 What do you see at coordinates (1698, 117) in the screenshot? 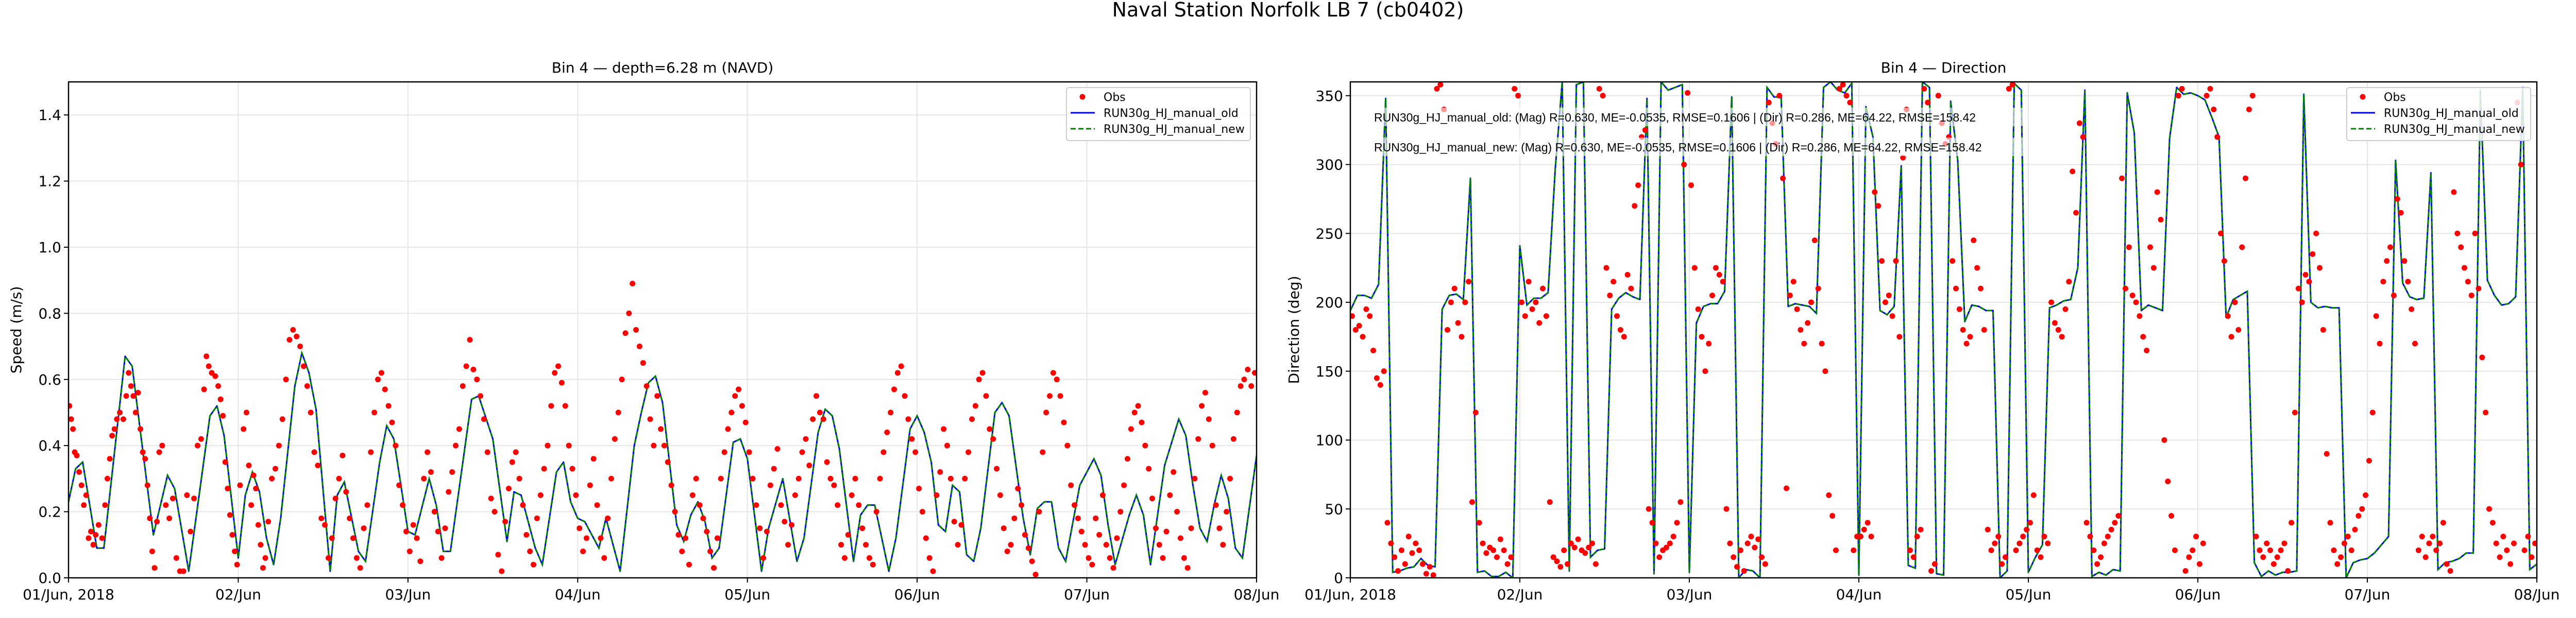
I see `annotation-background` at bounding box center [1698, 117].